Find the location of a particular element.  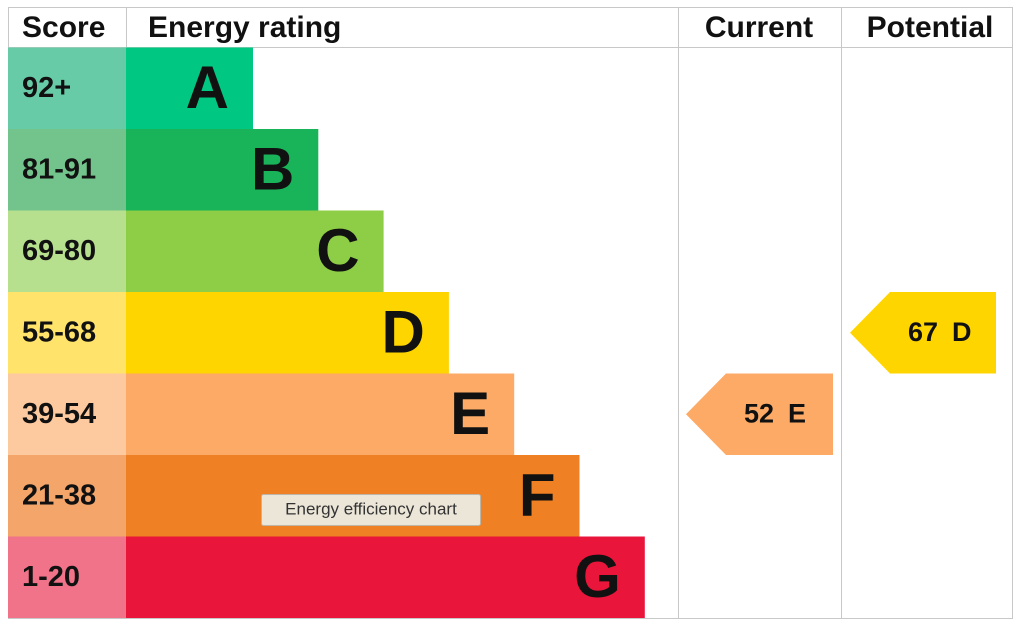

rating-letter: D is located at coordinates (403, 332).